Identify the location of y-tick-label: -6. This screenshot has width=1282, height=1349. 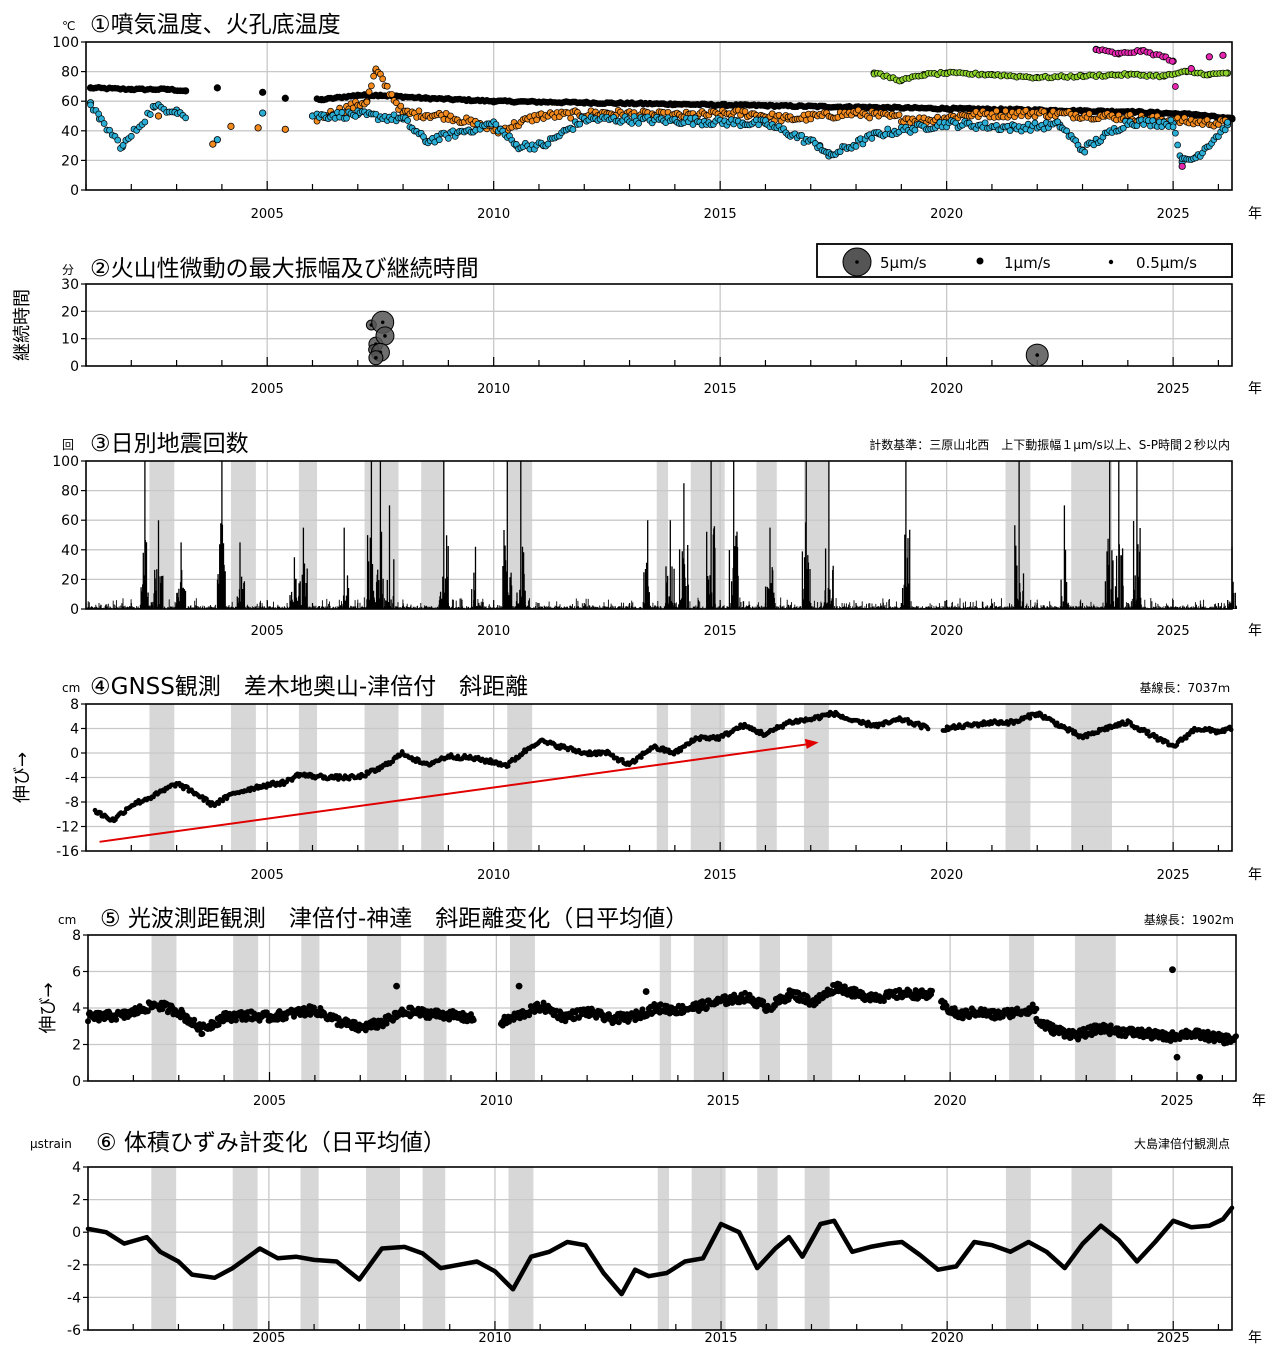
(74, 1331).